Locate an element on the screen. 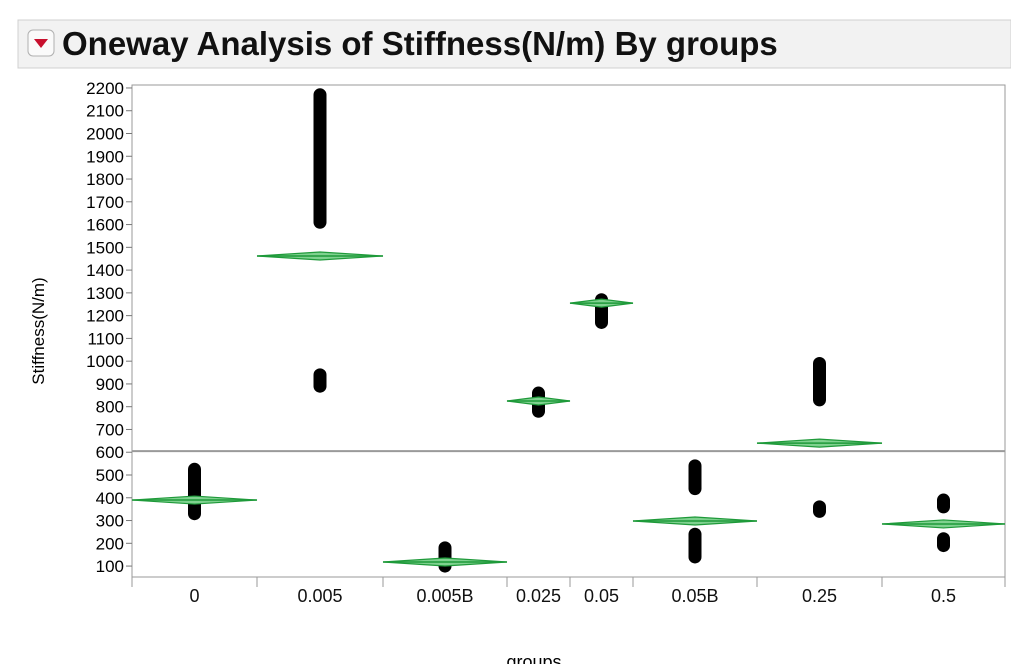 The height and width of the screenshot is (664, 1011). y-tick-label: 800 is located at coordinates (110, 407).